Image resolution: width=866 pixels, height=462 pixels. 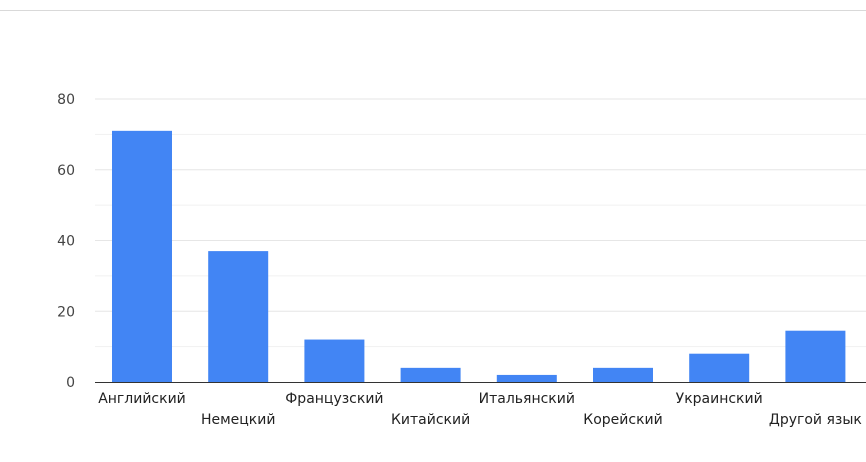 I want to click on x-category-label: Другой язык, so click(x=815, y=420).